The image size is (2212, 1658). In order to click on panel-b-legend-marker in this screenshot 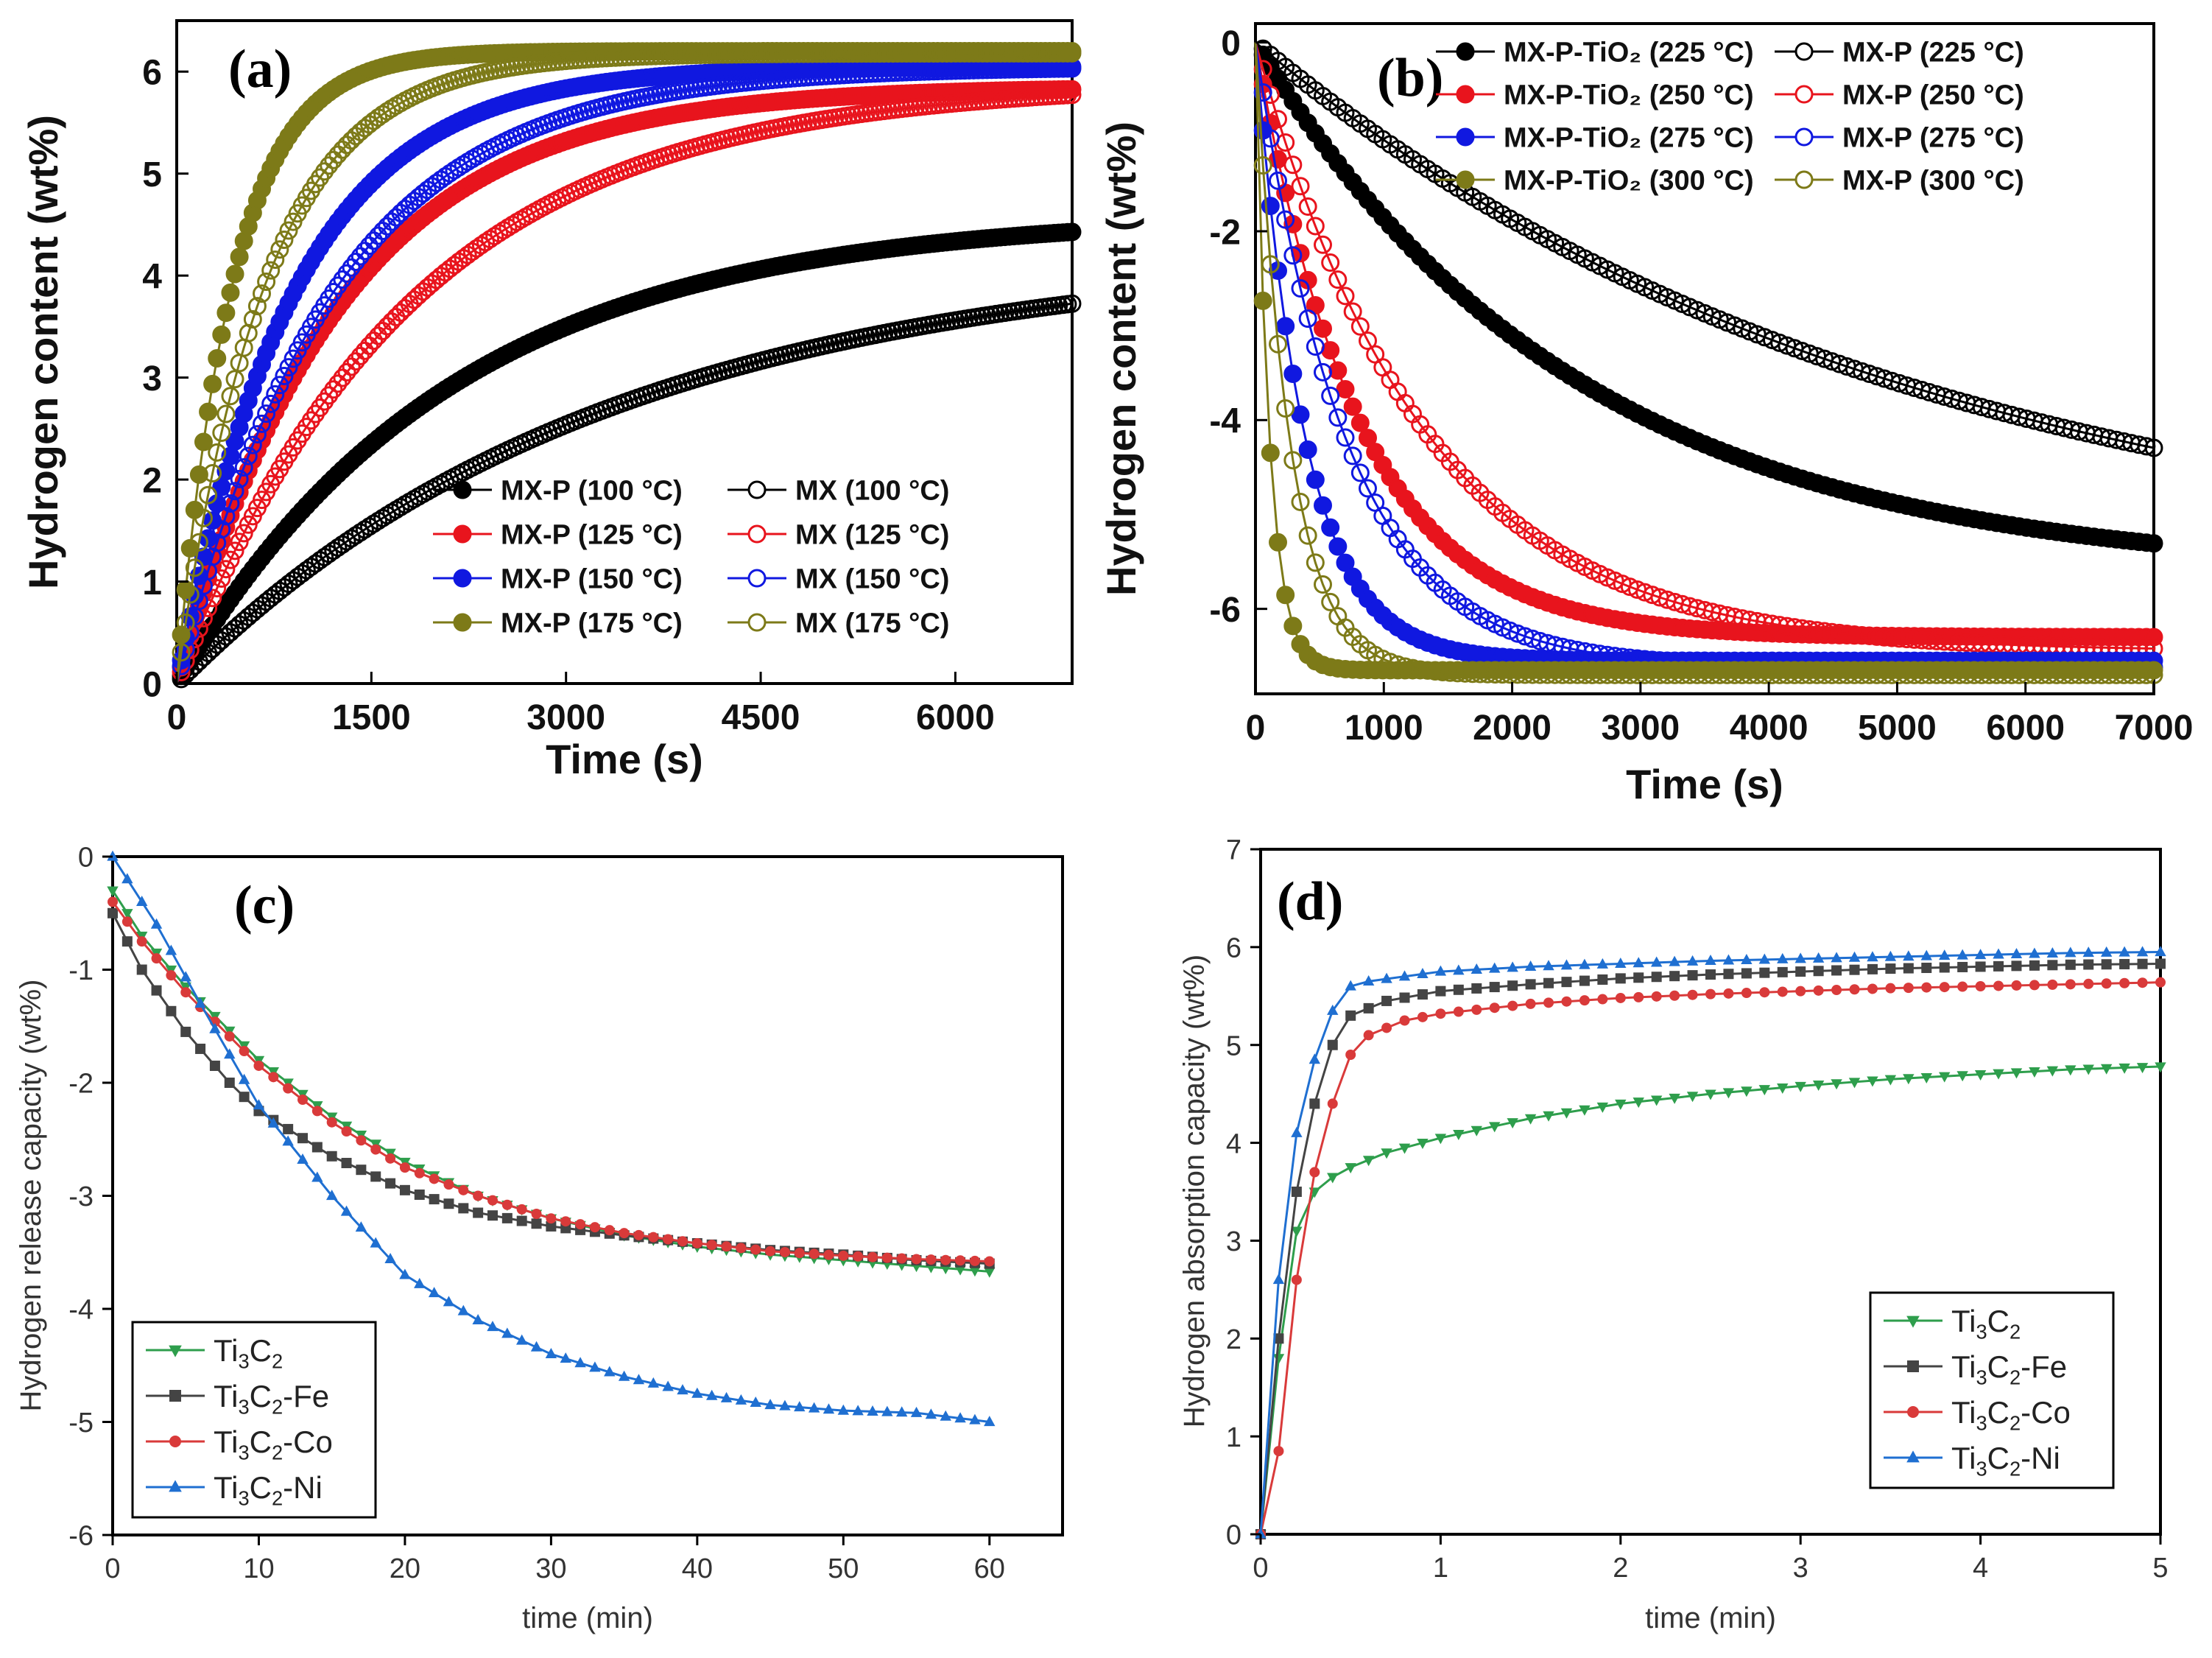, I will do `click(1466, 51)`.